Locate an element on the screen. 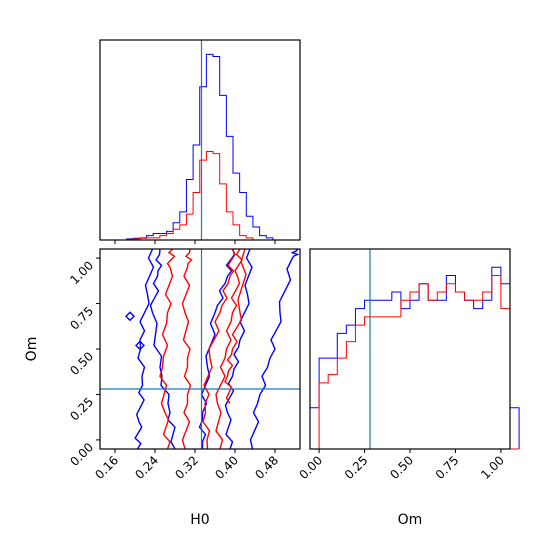 Image resolution: width=550 pixels, height=550 pixels. h0-histogram-frame is located at coordinates (200, 140).